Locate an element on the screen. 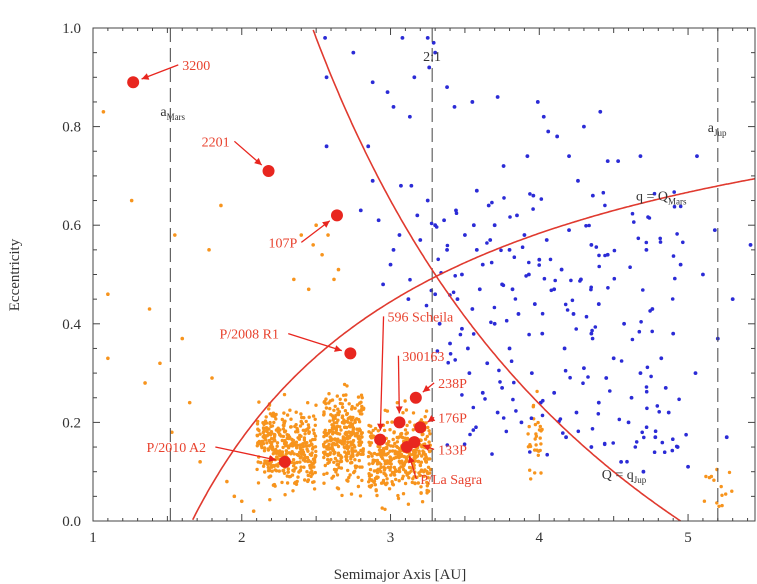  y-tick-label: 0.2 is located at coordinates (71, 423).